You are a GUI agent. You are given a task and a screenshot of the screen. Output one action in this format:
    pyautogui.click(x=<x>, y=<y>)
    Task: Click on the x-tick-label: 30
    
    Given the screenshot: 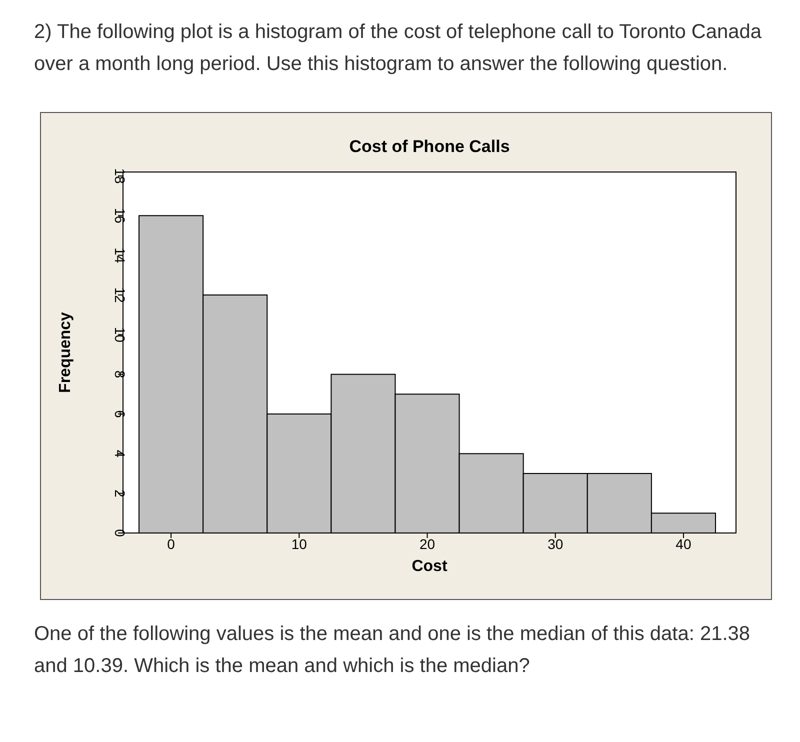 What is the action you would take?
    pyautogui.click(x=556, y=544)
    